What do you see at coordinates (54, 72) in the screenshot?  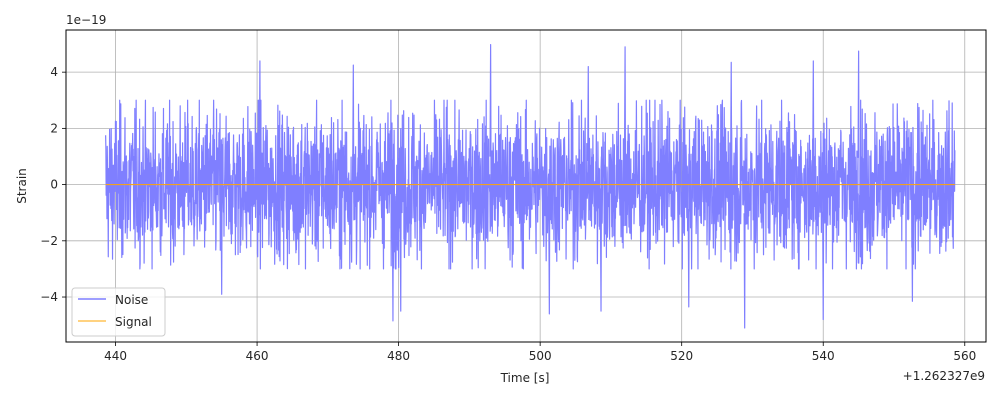 I see `y-tick-label: 4` at bounding box center [54, 72].